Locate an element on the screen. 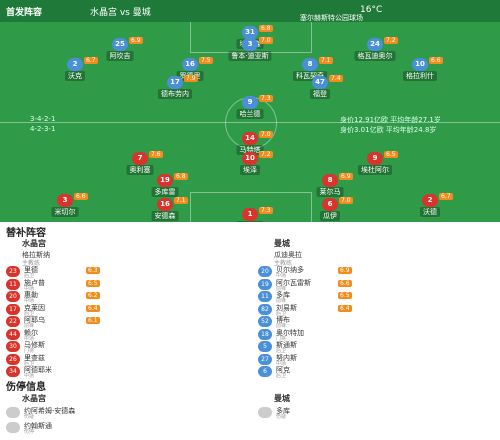 The image size is (500, 440). sub-name: 马修斯 is located at coordinates (34, 345).